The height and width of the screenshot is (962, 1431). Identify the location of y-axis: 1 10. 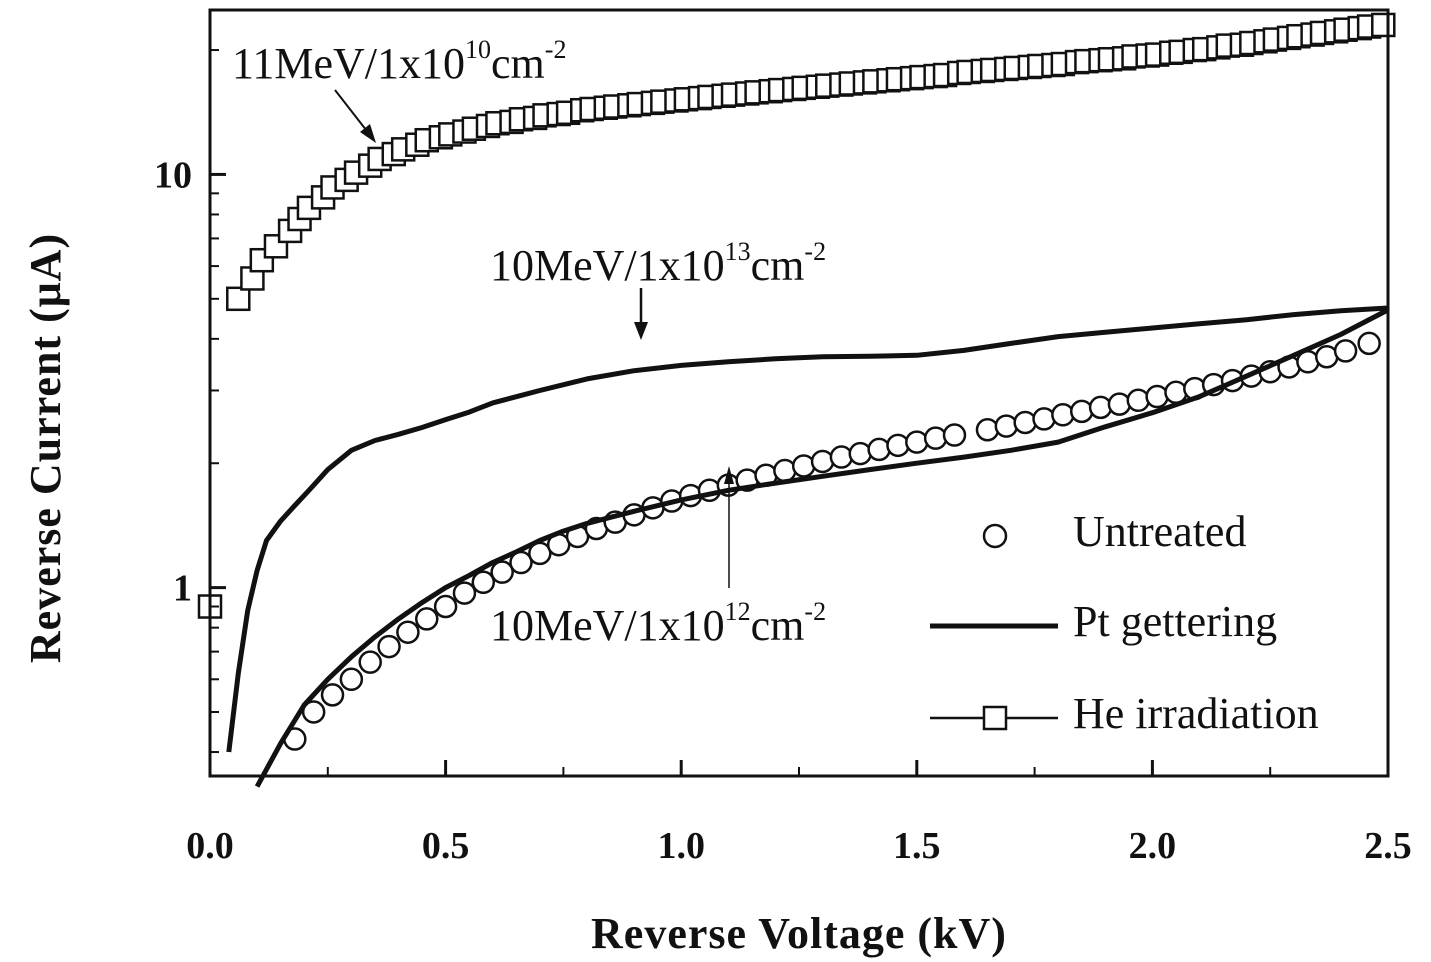
(190, 401).